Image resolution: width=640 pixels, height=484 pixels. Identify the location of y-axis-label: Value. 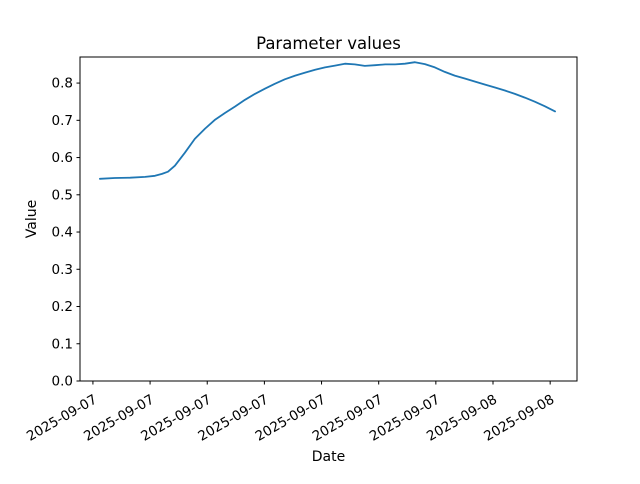
(32, 219).